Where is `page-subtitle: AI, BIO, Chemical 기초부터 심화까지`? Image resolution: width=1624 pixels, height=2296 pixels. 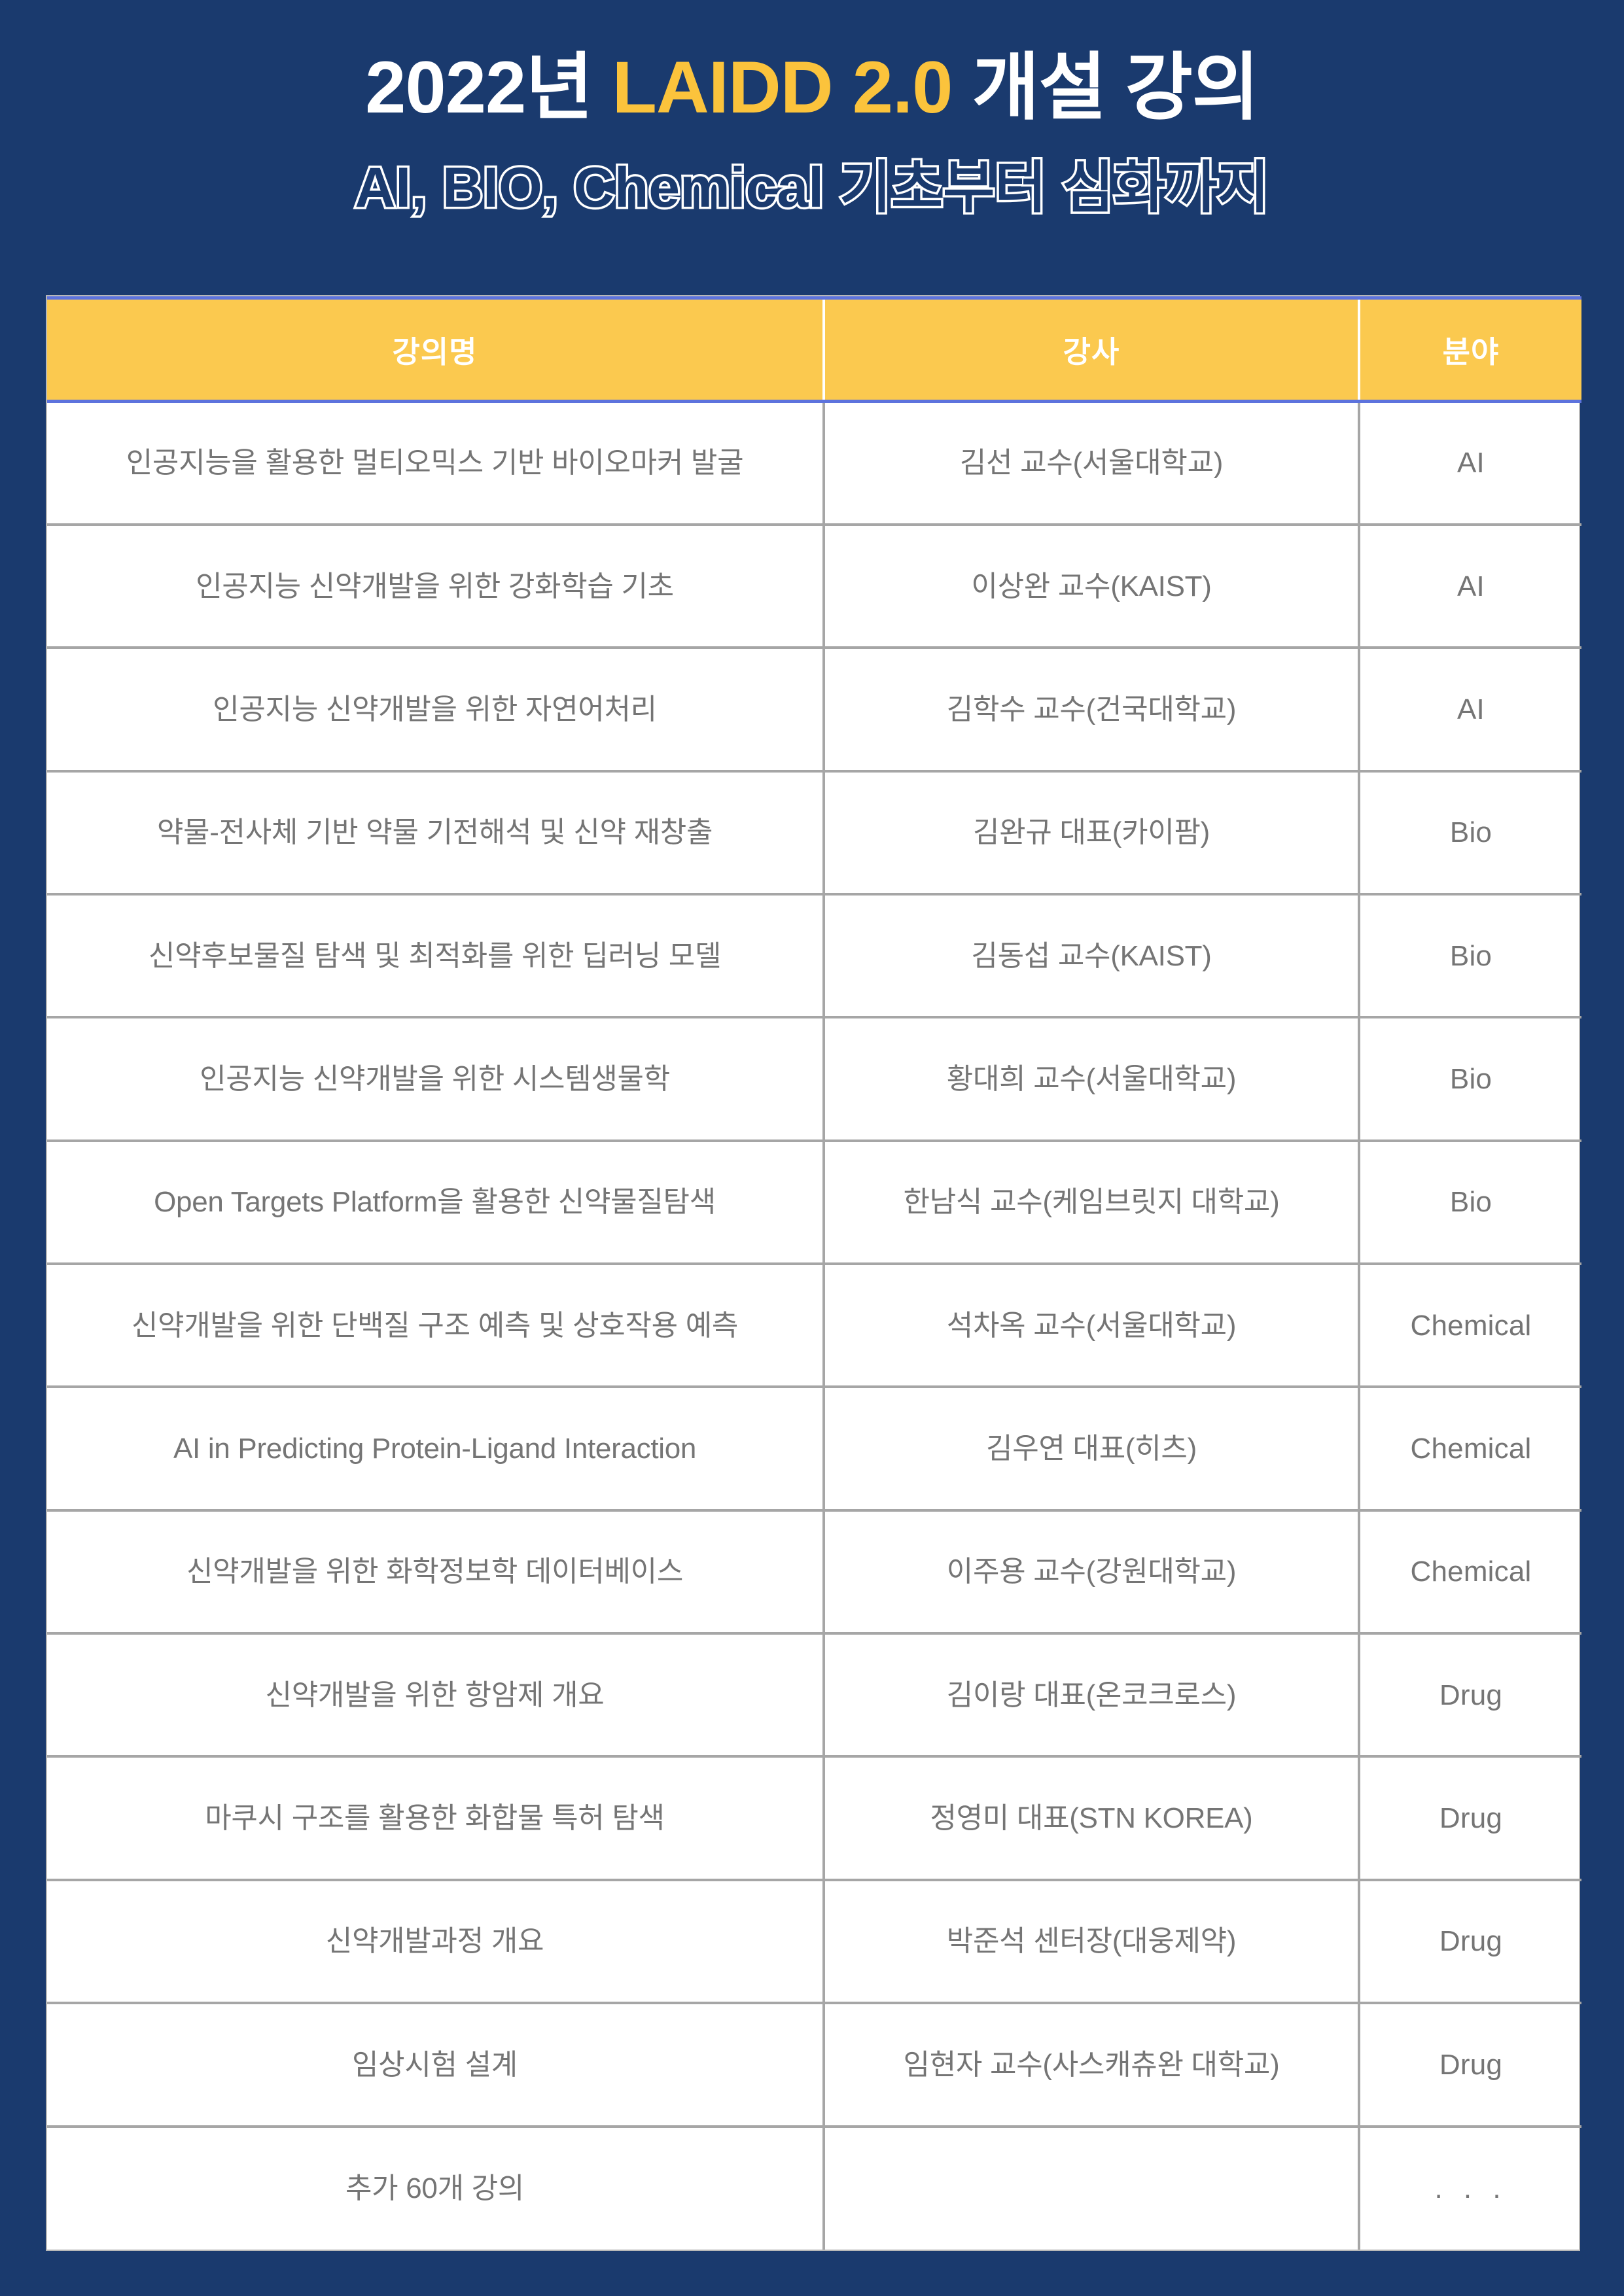 page-subtitle: AI, BIO, Chemical 기초부터 심화까지 is located at coordinates (812, 187).